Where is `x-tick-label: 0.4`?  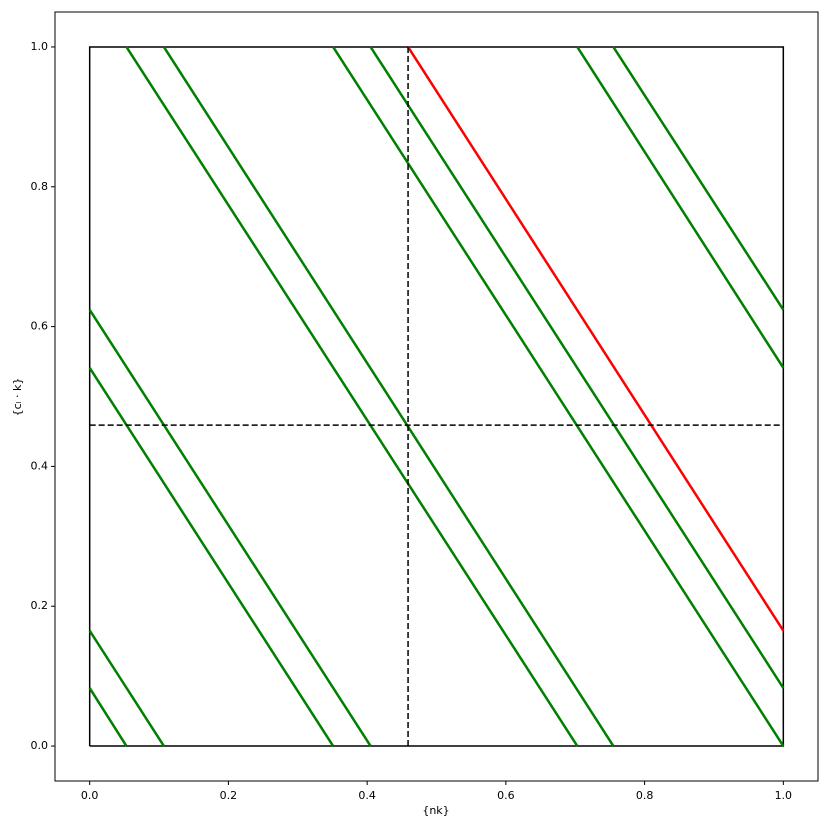
x-tick-label: 0.4 is located at coordinates (367, 795).